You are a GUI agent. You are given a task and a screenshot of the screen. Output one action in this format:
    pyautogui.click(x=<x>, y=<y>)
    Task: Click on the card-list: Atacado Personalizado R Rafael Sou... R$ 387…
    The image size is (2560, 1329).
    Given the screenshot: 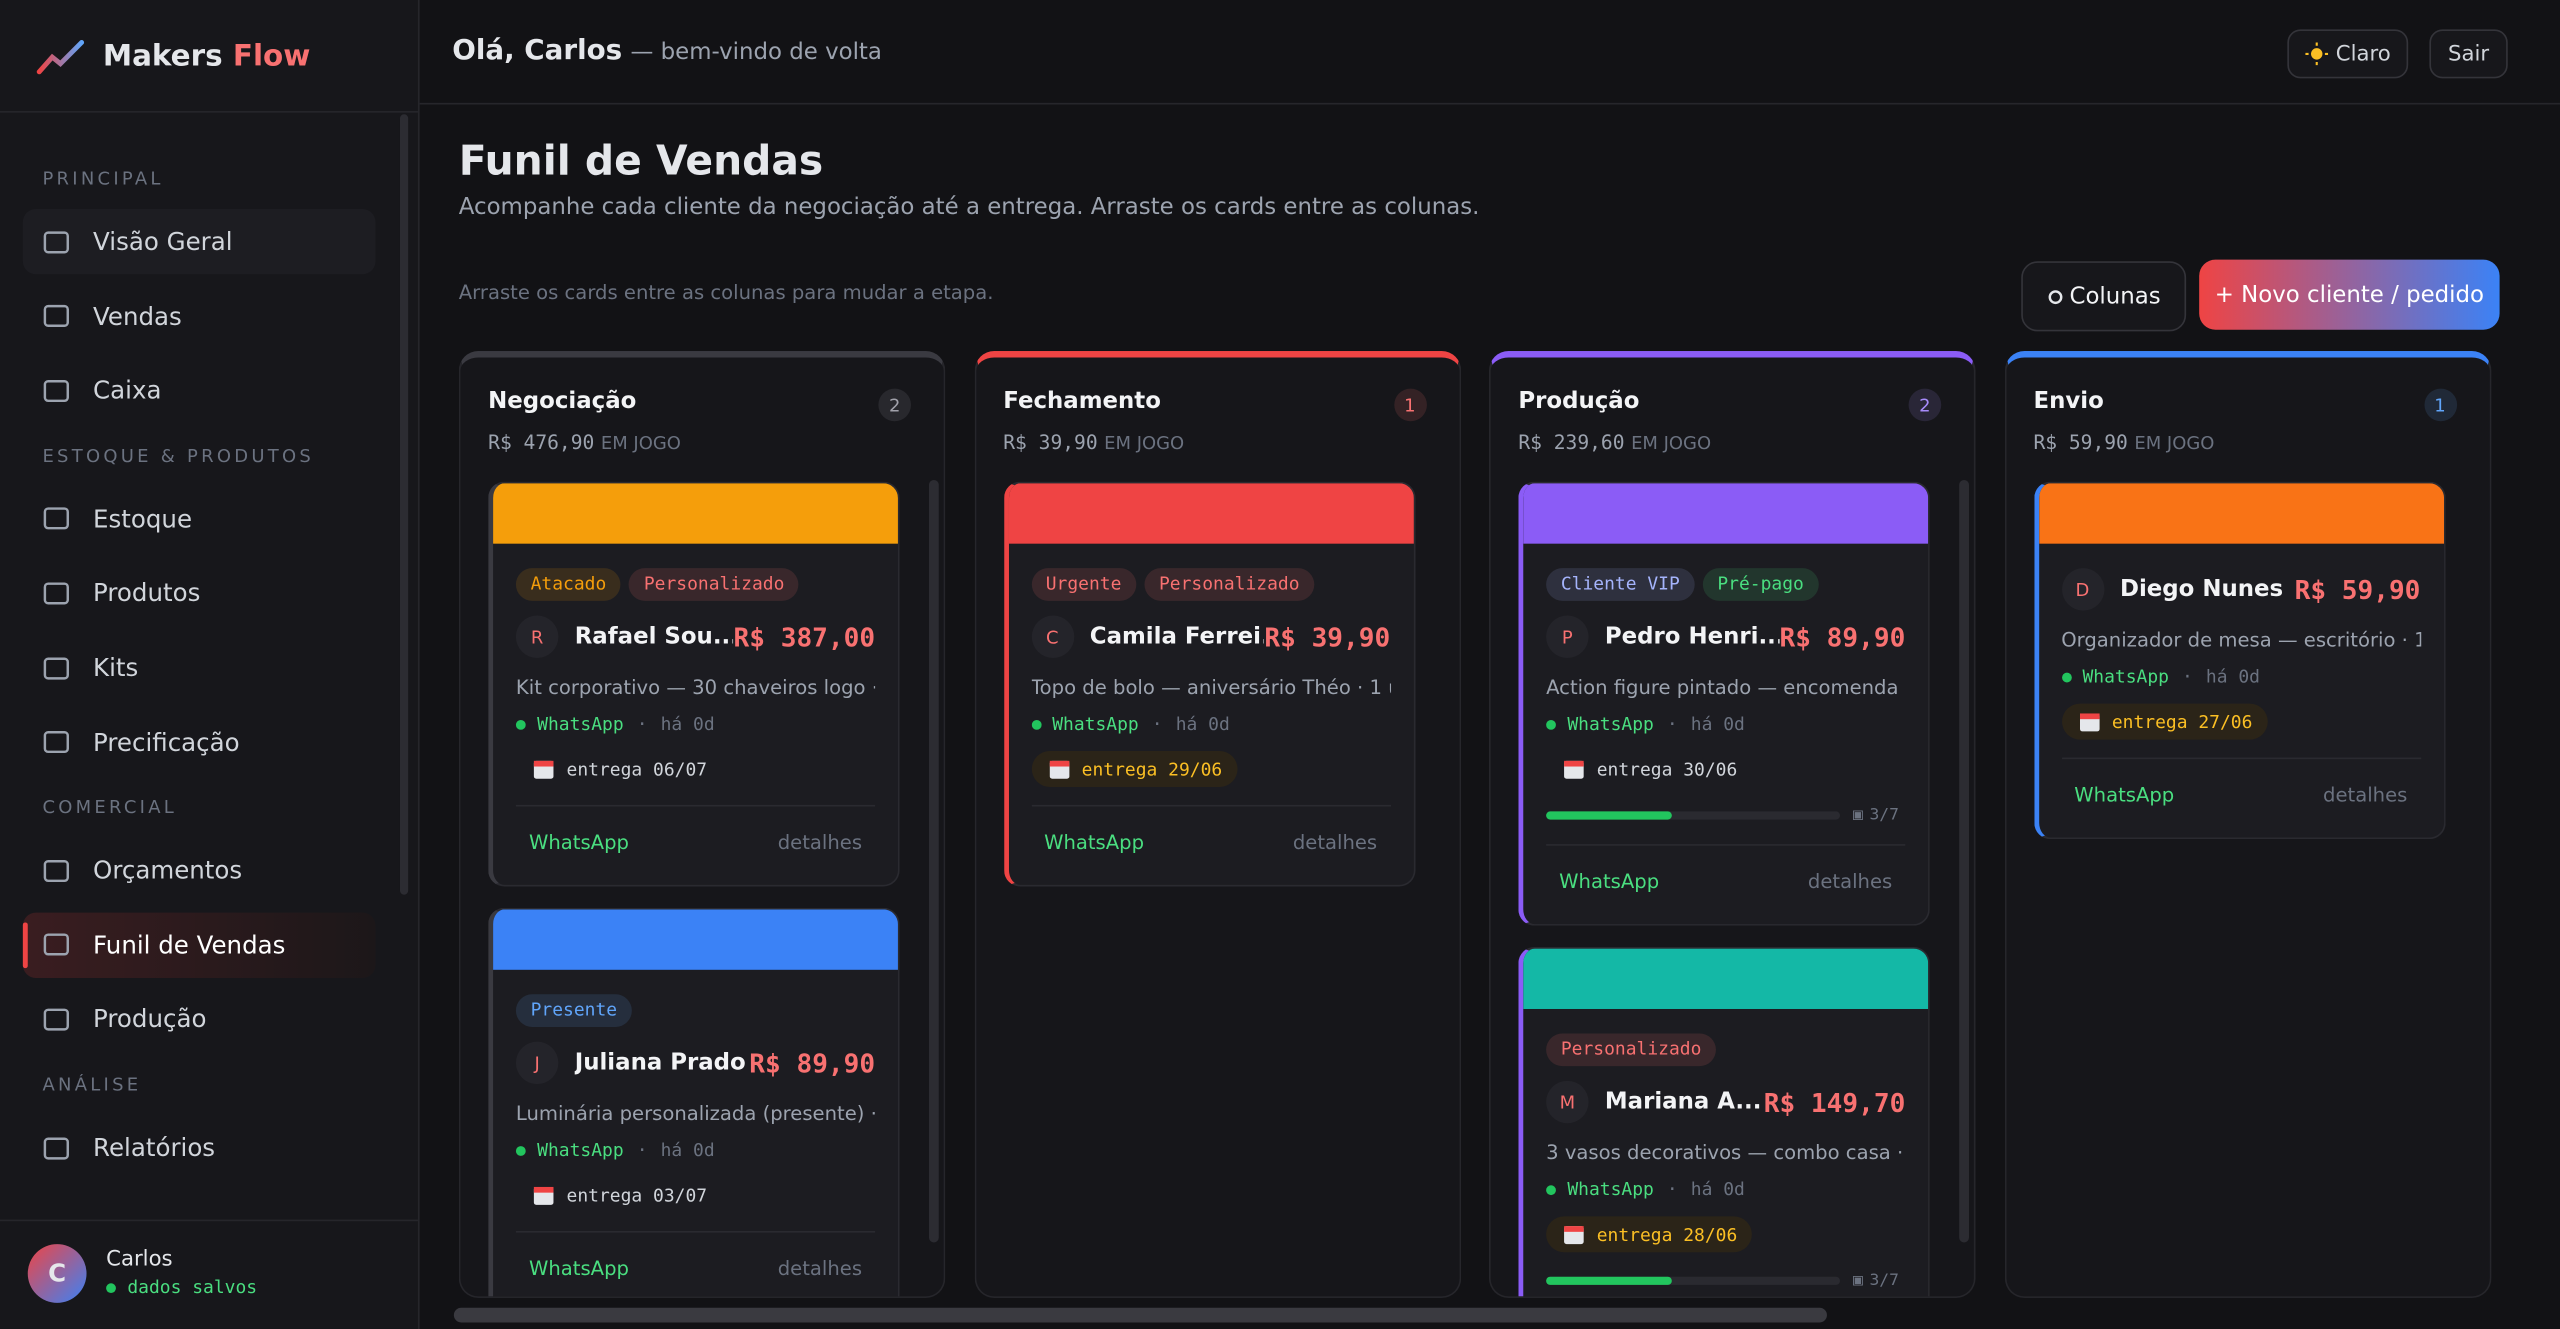 What is the action you would take?
    pyautogui.click(x=694, y=889)
    